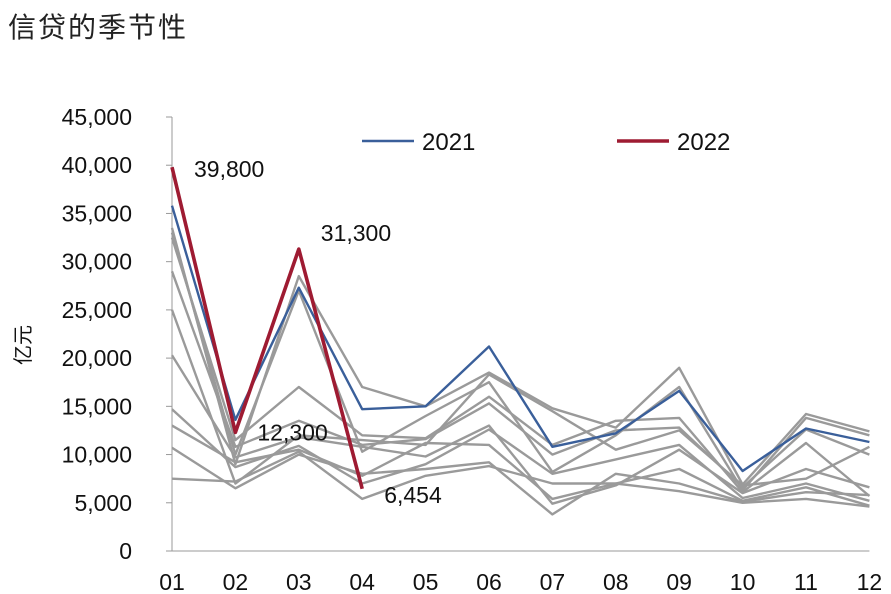 The width and height of the screenshot is (891, 594). I want to click on data-label: 39,800, so click(229, 169).